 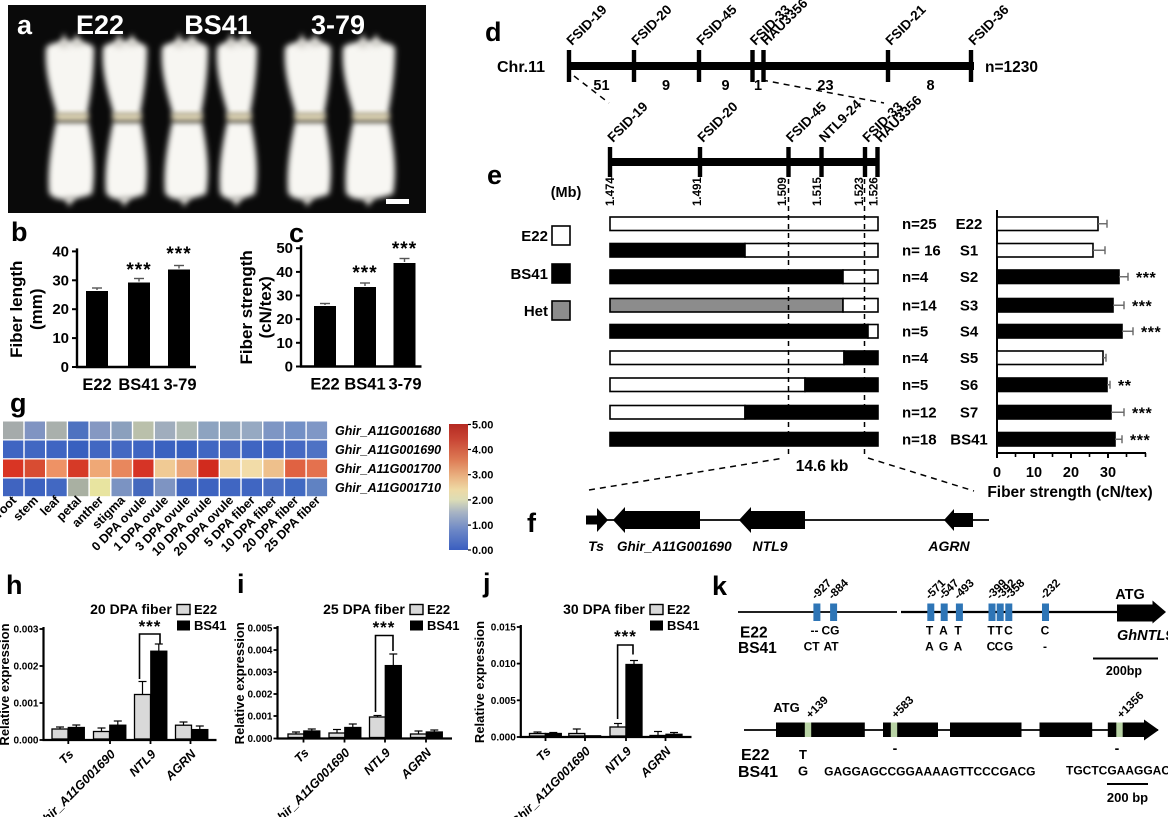 What do you see at coordinates (503, 628) in the screenshot?
I see `svg-text: 0.015` at bounding box center [503, 628].